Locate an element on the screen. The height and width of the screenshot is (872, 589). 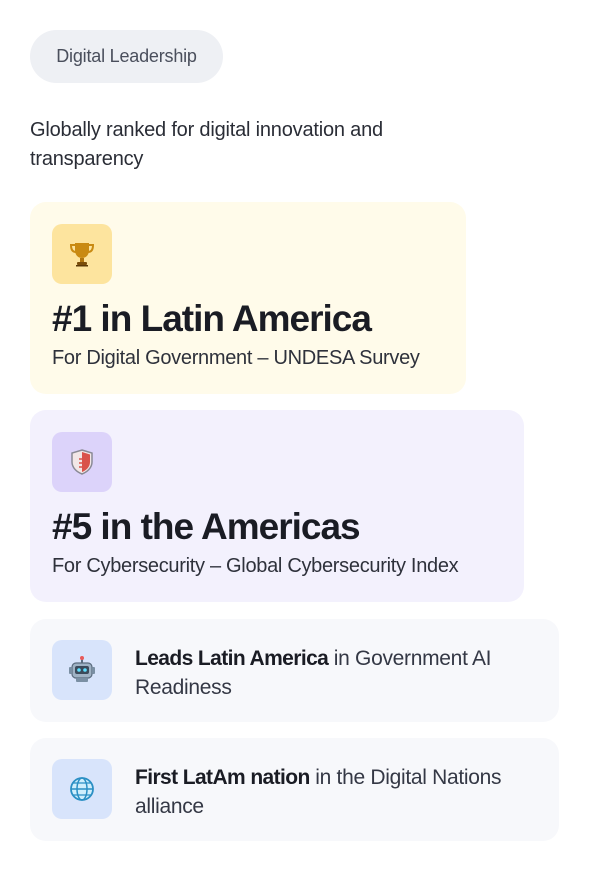
highlight-rest: in Government AI Readiness is located at coordinates (313, 673).